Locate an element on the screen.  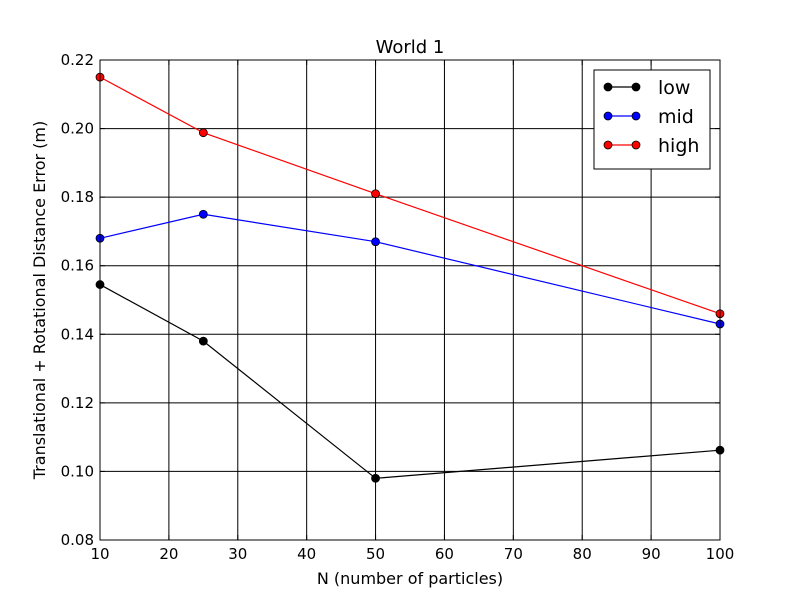
x-tick-label: 40 is located at coordinates (306, 554).